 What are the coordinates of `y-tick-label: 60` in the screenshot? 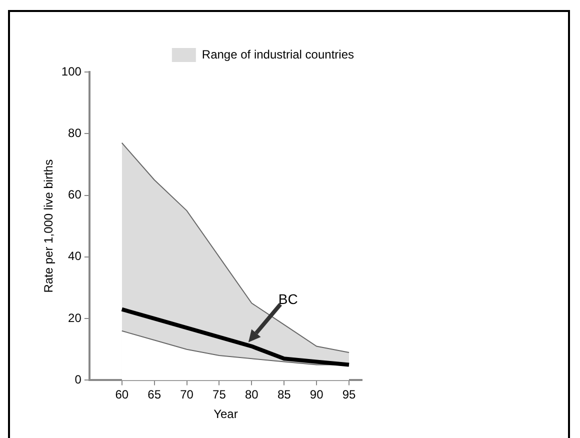 It's located at (75, 195).